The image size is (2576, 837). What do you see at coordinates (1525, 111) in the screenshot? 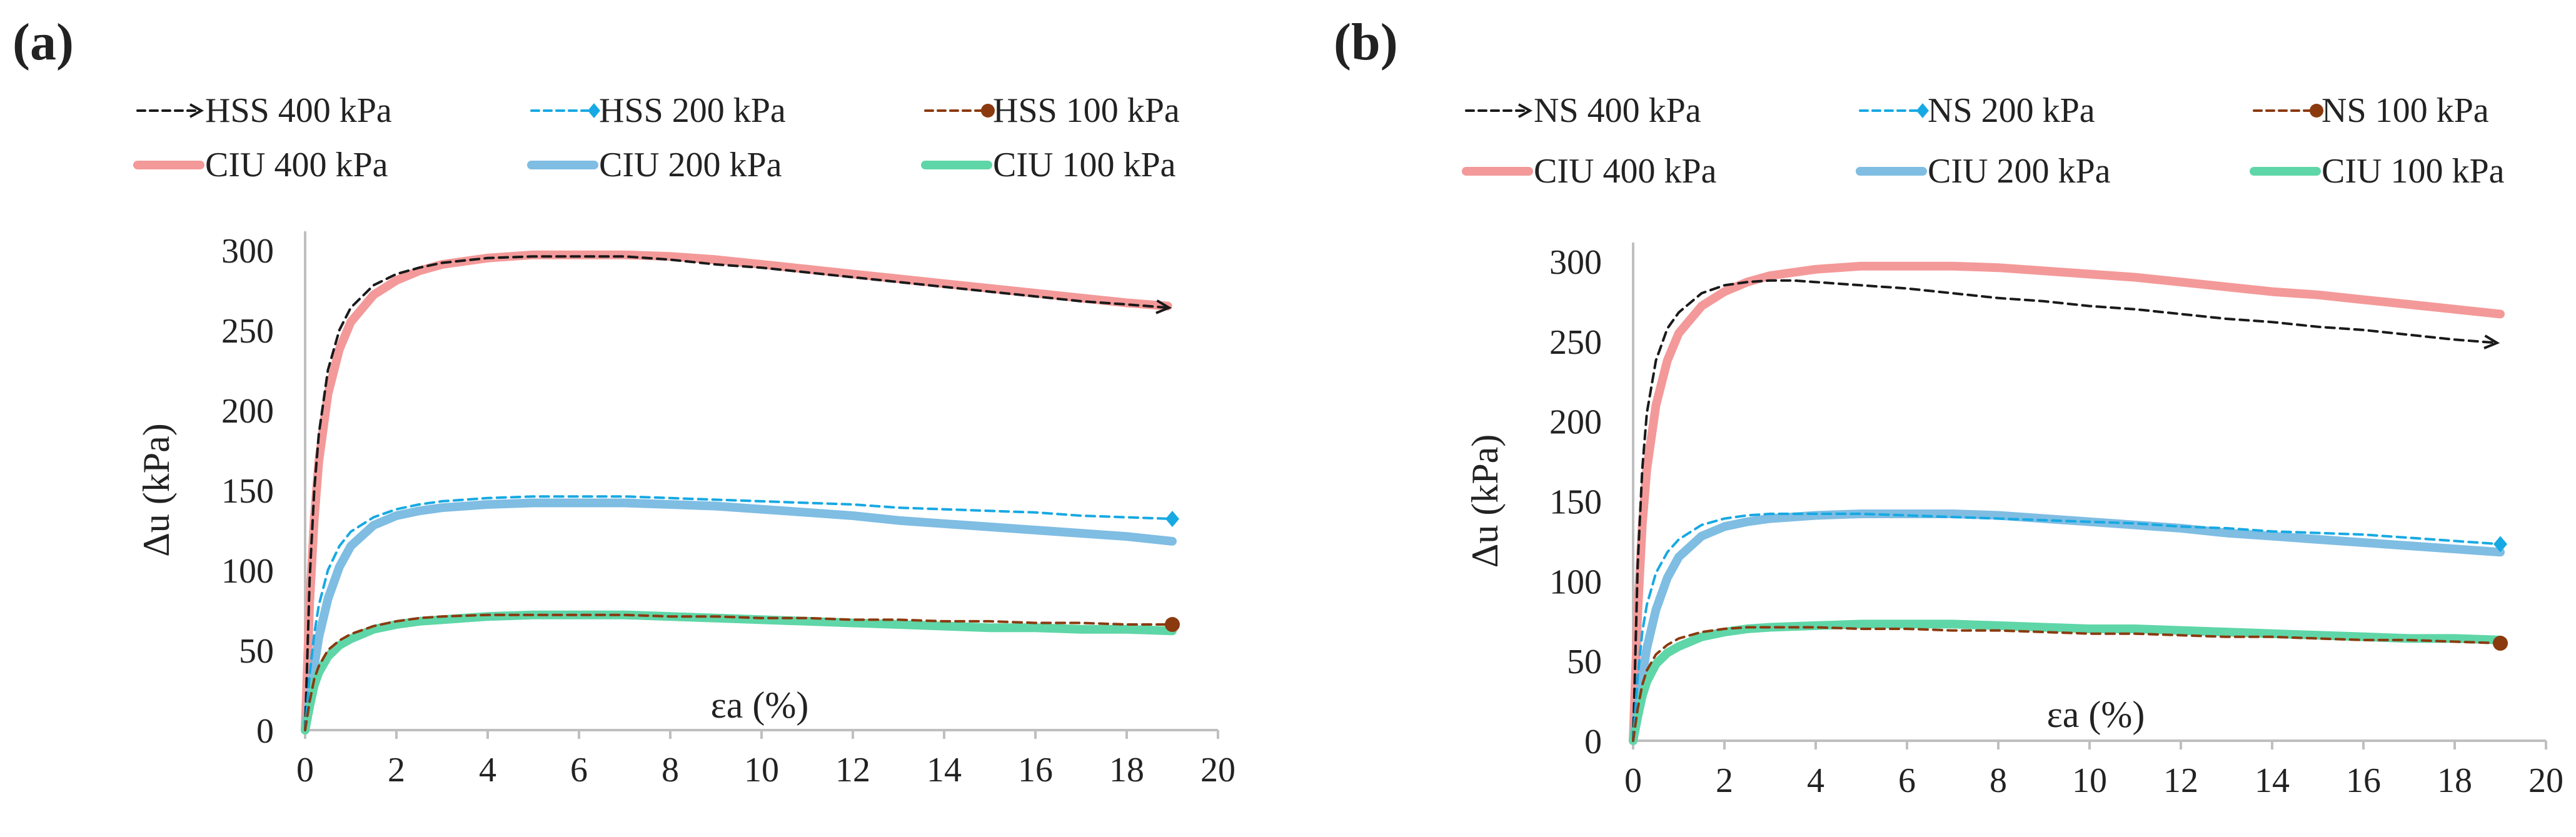
I see `legend-marker-ns-400-kpa` at bounding box center [1525, 111].